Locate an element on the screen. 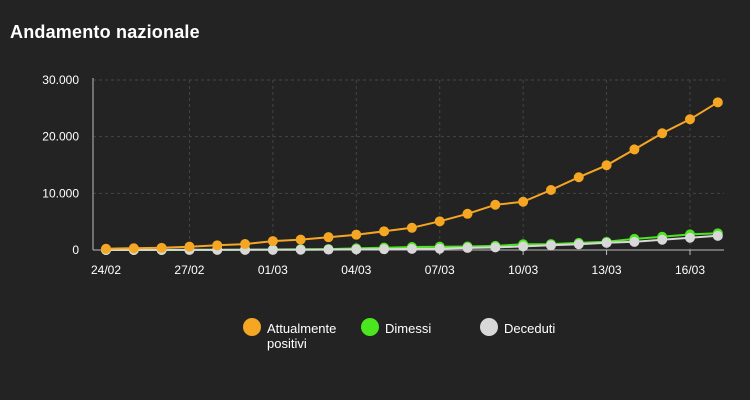  chart-title: Andamento nazionale is located at coordinates (105, 32).